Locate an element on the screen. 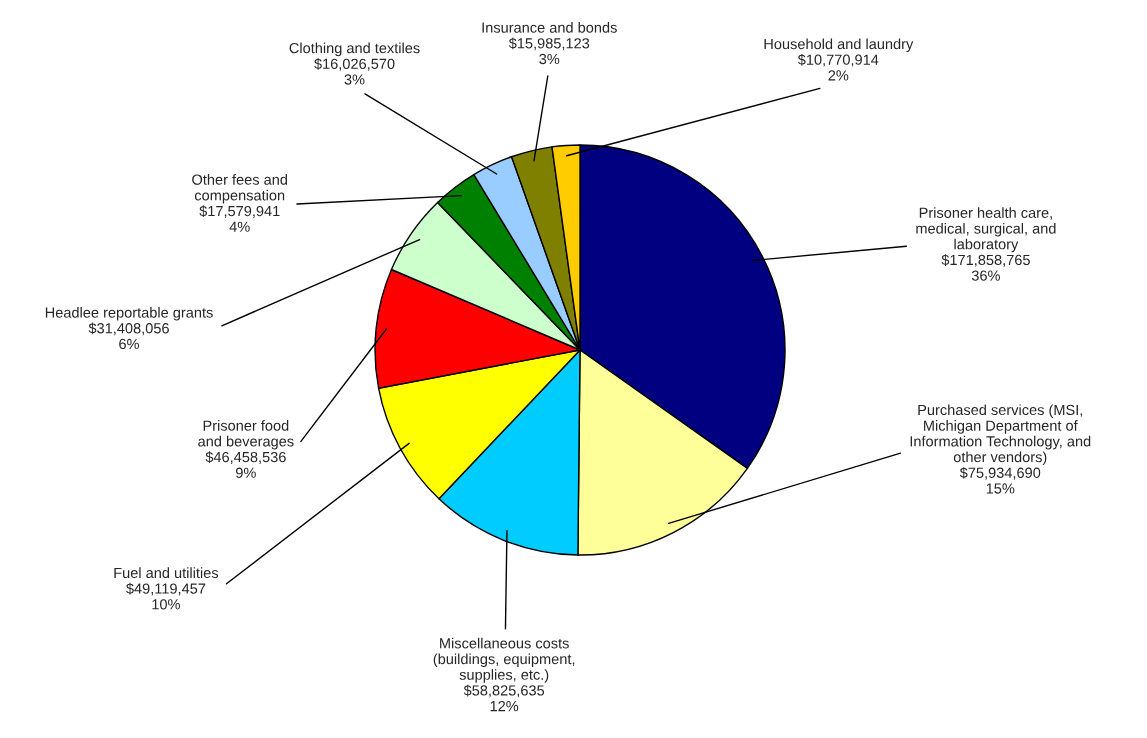 Image resolution: width=1147 pixels, height=738 pixels. data-label: $46,458,536 9% is located at coordinates (245, 464).